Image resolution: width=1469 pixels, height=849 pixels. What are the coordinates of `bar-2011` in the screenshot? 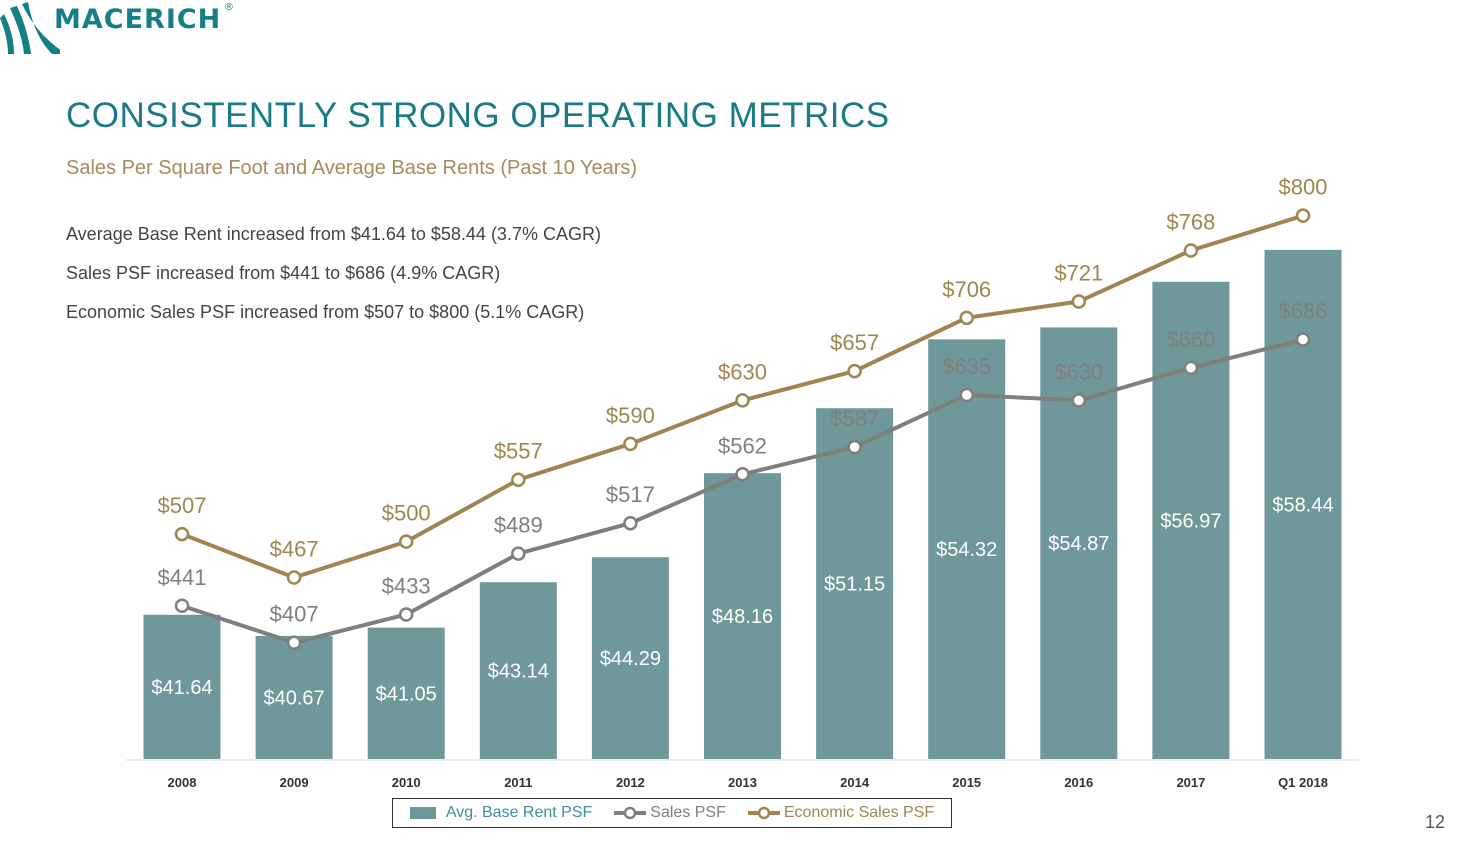 It's located at (518, 670).